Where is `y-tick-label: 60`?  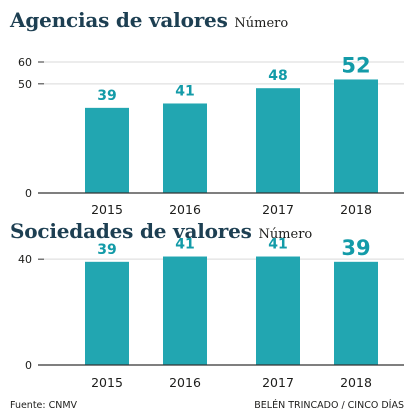 y-tick-label: 60 is located at coordinates (25, 62).